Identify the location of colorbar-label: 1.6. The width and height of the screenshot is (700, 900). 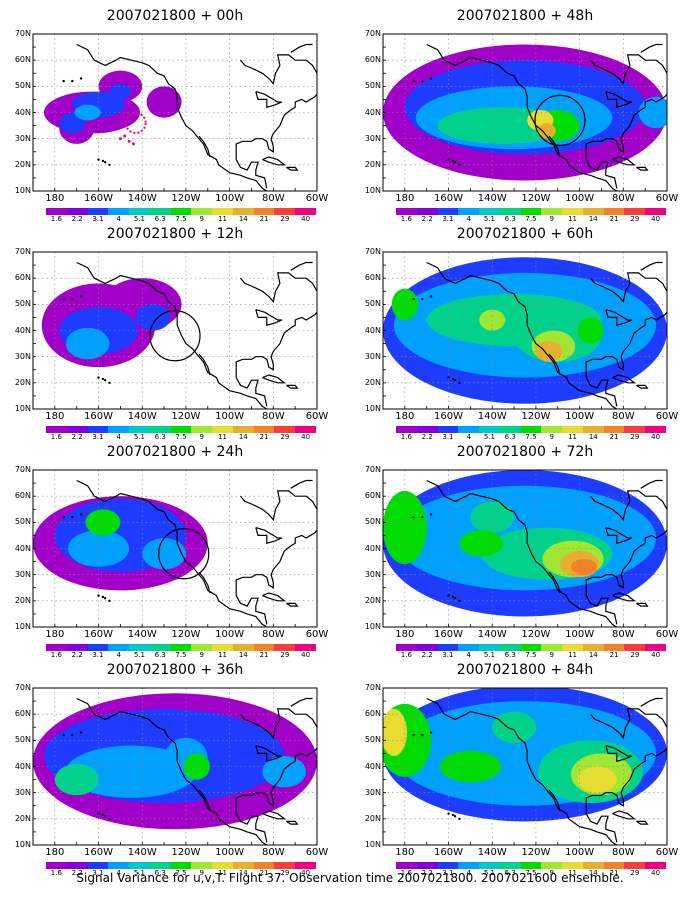
(56, 219).